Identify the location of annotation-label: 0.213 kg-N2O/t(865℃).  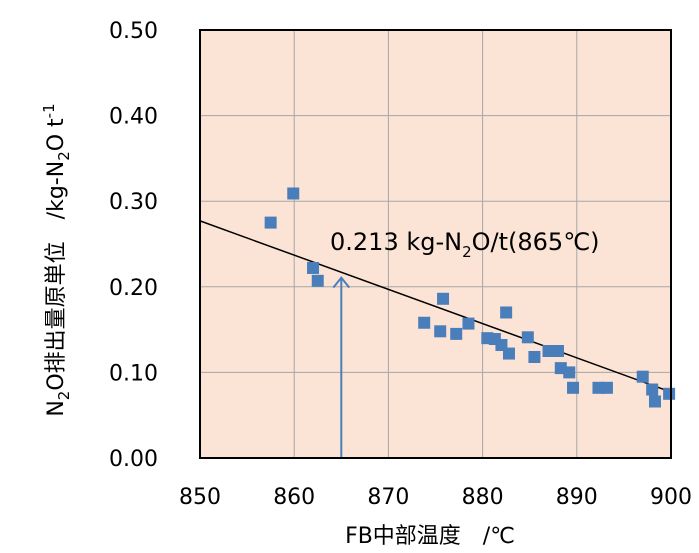
(465, 244).